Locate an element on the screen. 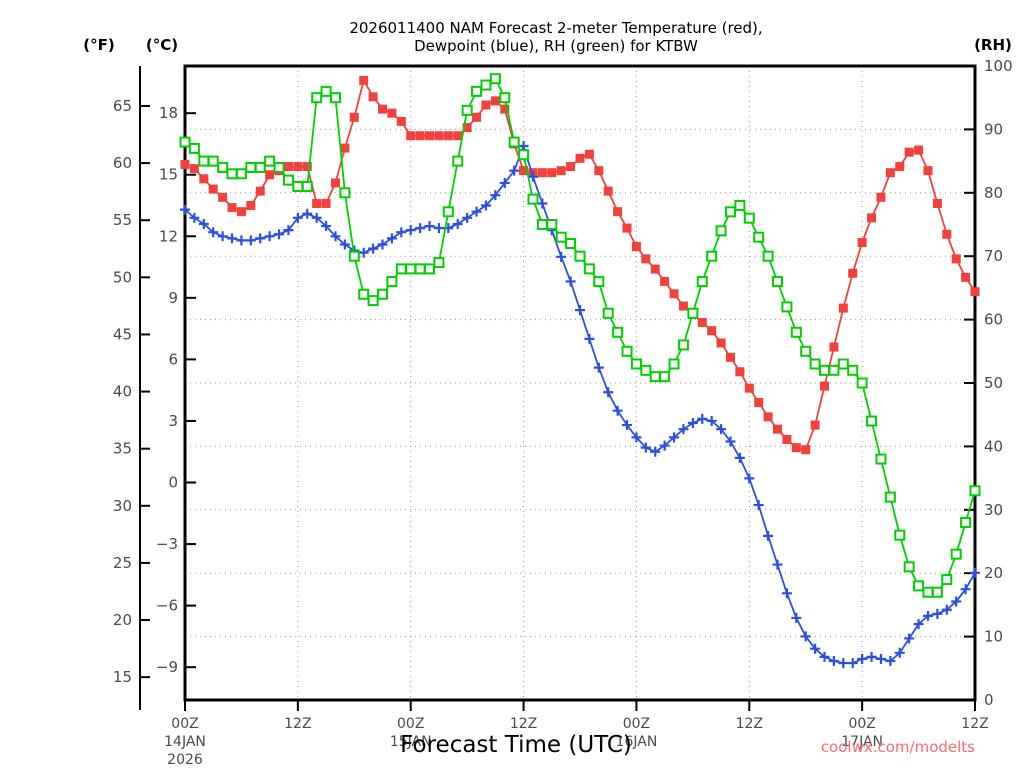  day-label: 15JAN is located at coordinates (411, 742).